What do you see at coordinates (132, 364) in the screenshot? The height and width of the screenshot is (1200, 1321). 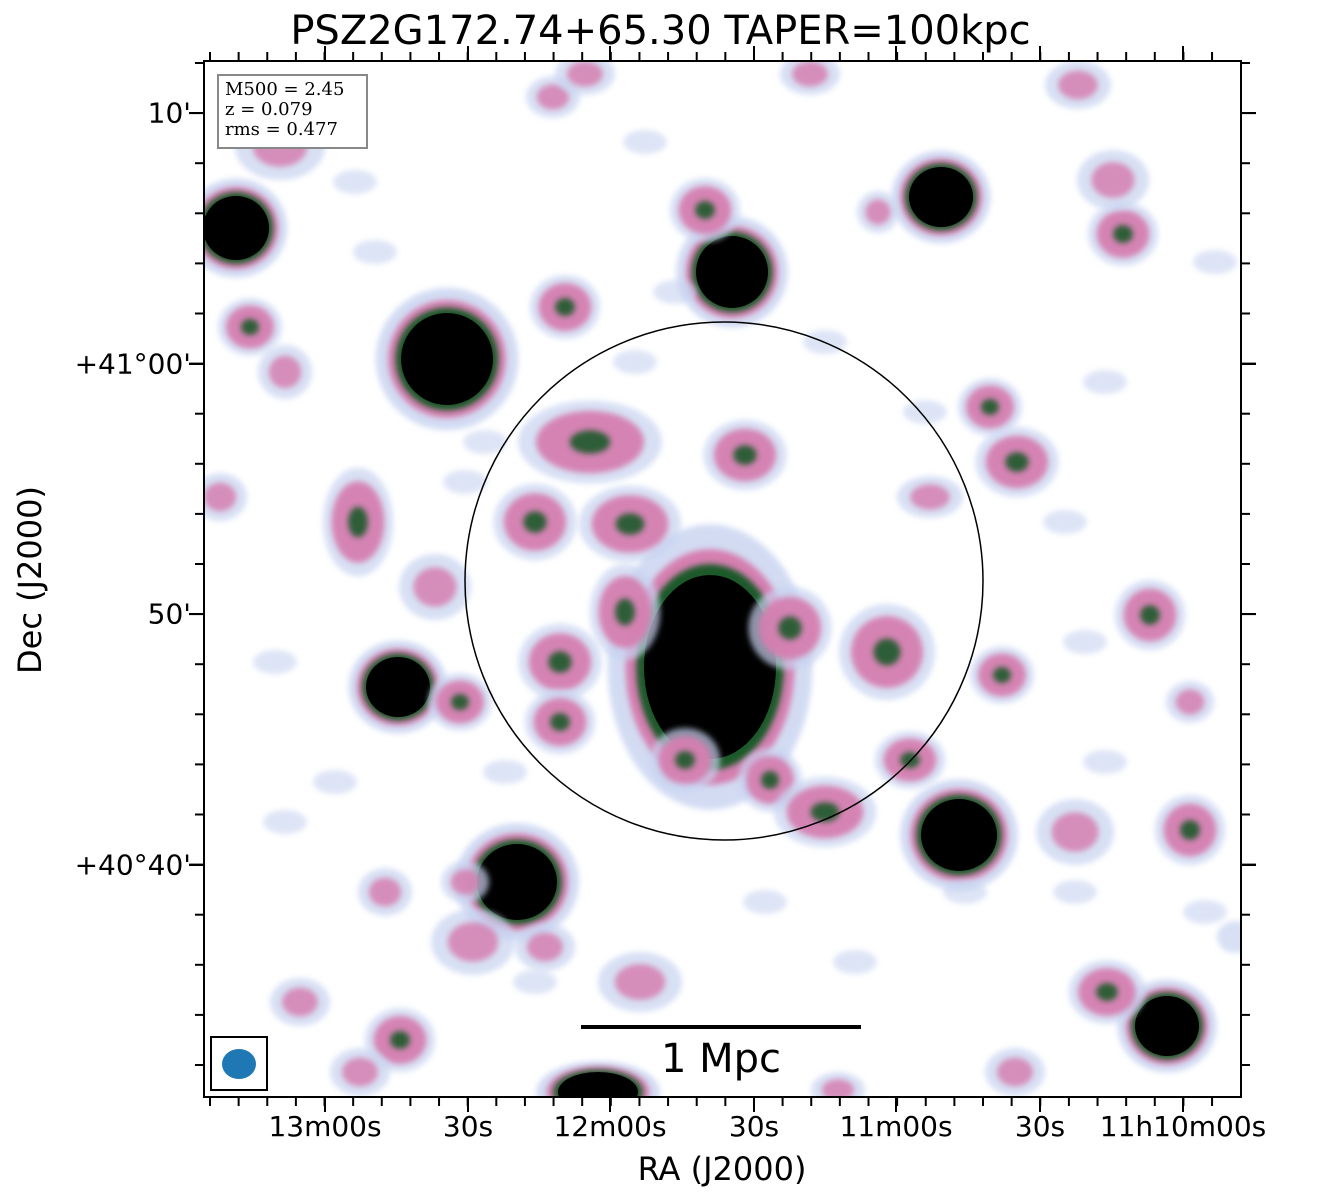 I see `y-tick-label: +41°00'` at bounding box center [132, 364].